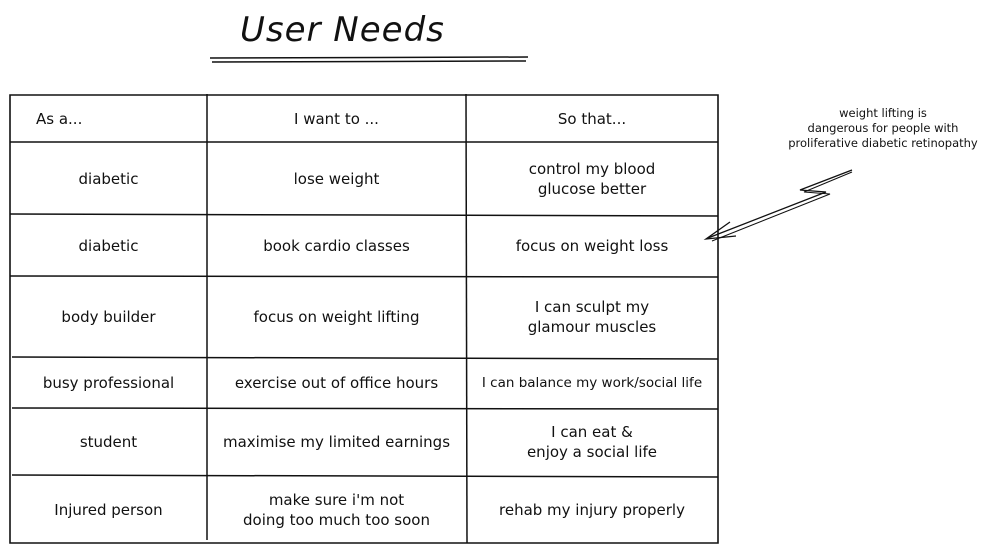 The image size is (998, 555). I want to click on arrowhead-icon, so click(720, 230).